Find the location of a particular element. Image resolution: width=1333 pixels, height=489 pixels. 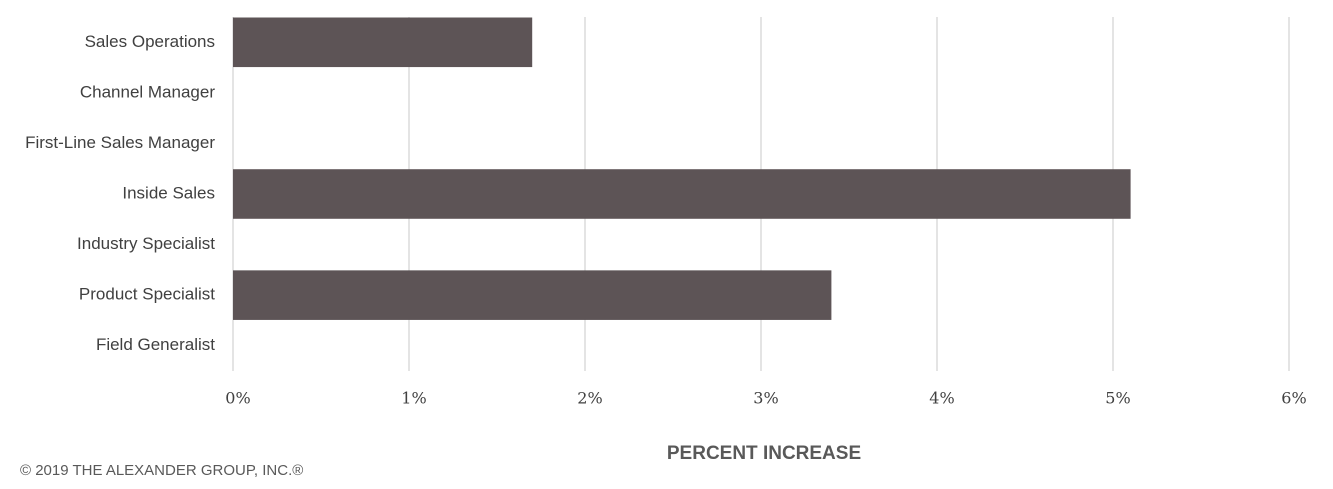

x-axis-label: PERCENT INCREASE is located at coordinates (764, 453).